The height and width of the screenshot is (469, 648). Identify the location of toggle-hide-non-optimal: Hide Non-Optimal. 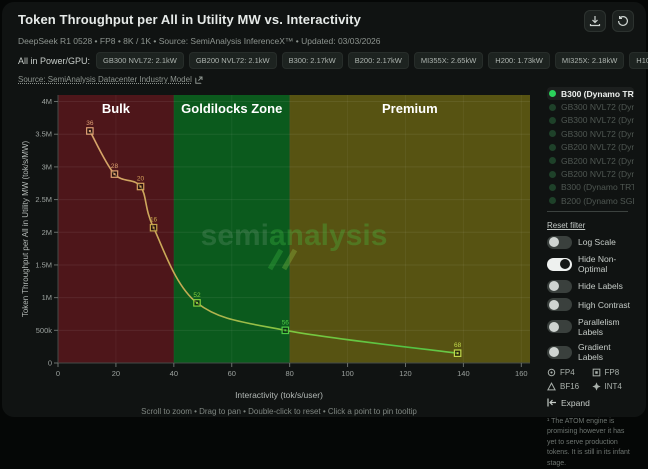
(590, 264).